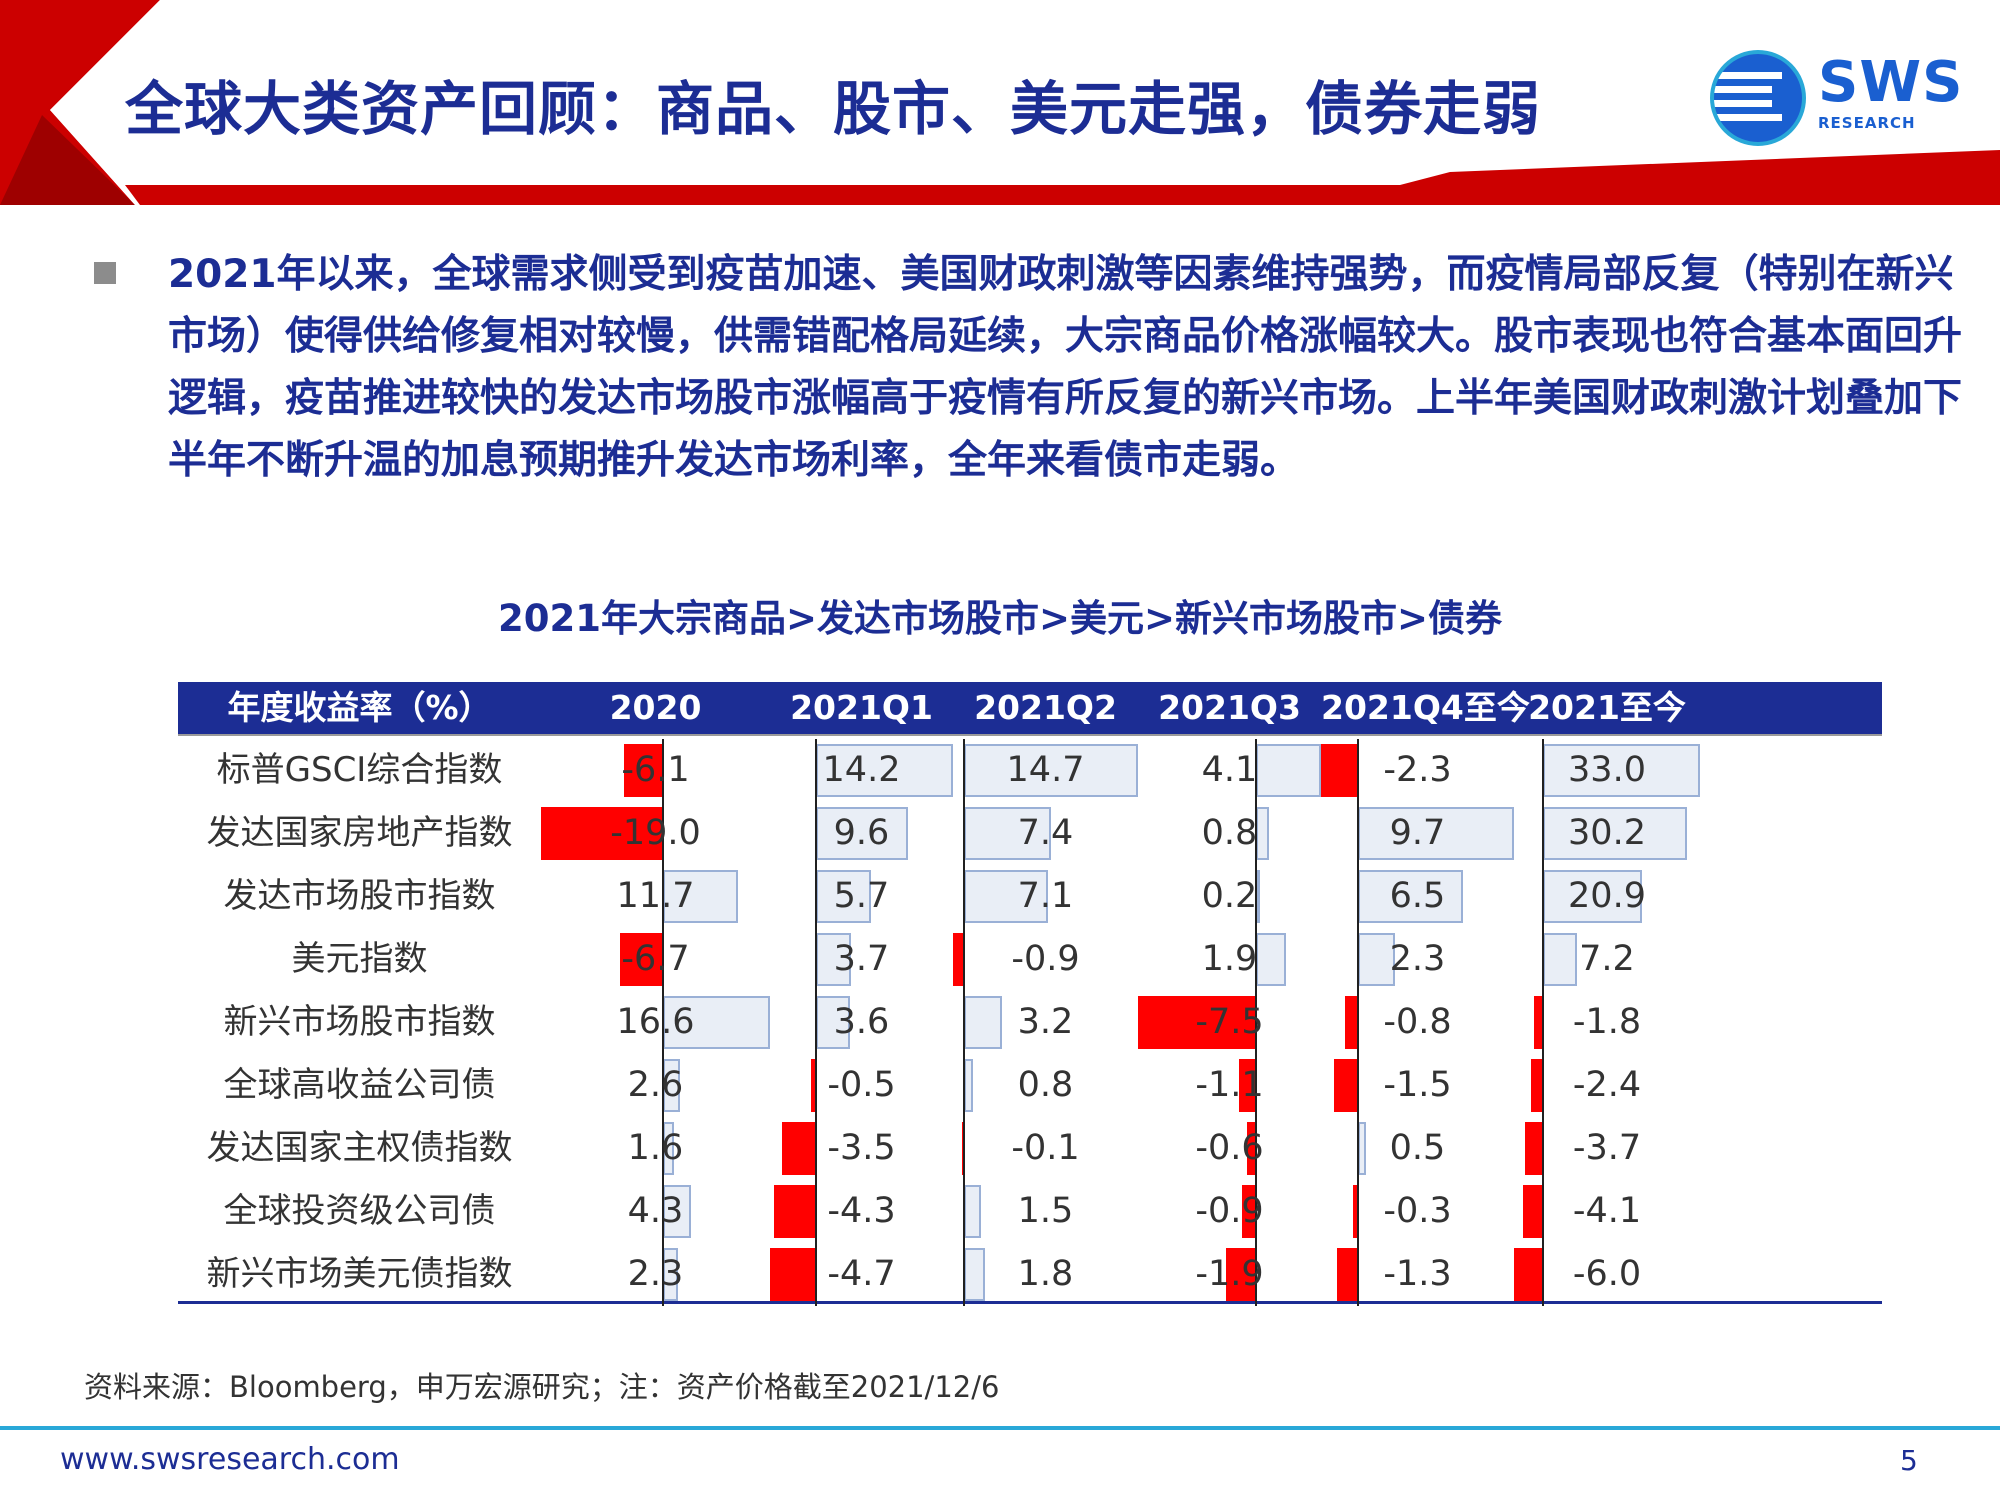 The height and width of the screenshot is (1500, 2000). What do you see at coordinates (359, 707) in the screenshot?
I see `header-label: 年度收益率（%）` at bounding box center [359, 707].